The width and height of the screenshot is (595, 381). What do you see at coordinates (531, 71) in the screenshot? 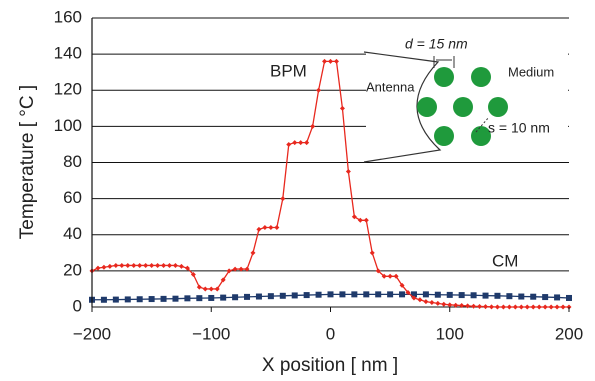
I see `medium-label: Medium` at bounding box center [531, 71].